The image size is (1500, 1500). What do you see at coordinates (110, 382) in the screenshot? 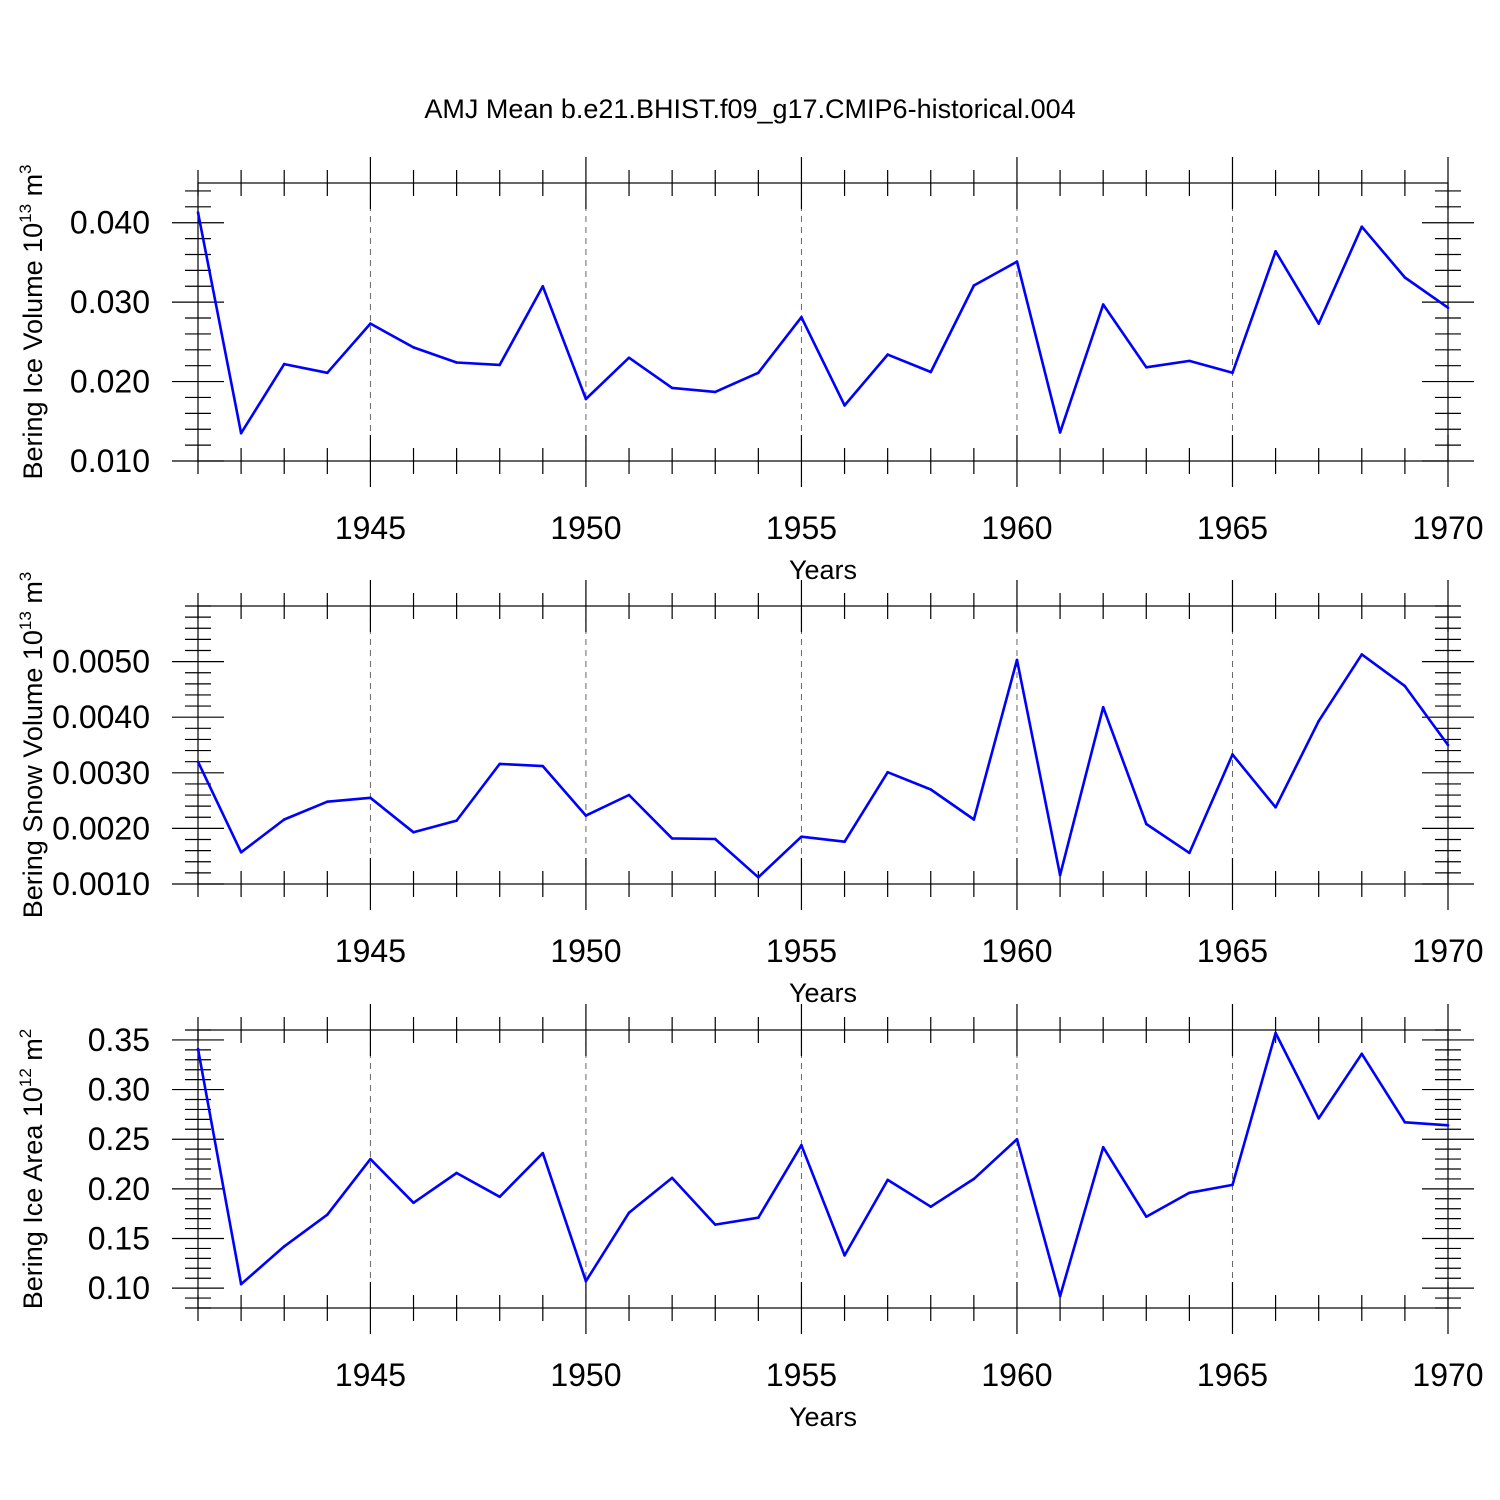
I see `ice-volume-ytick-label: 0.020` at bounding box center [110, 382].